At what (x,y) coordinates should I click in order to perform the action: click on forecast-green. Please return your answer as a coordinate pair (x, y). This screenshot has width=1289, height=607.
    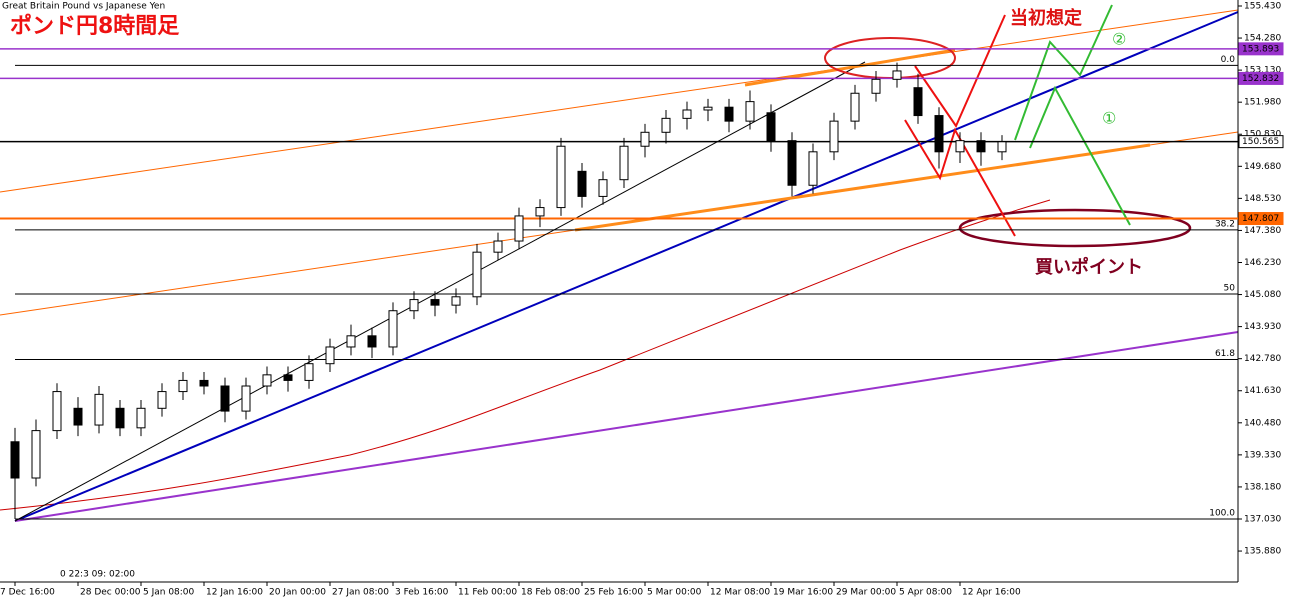
    Looking at the image, I should click on (1080, 155).